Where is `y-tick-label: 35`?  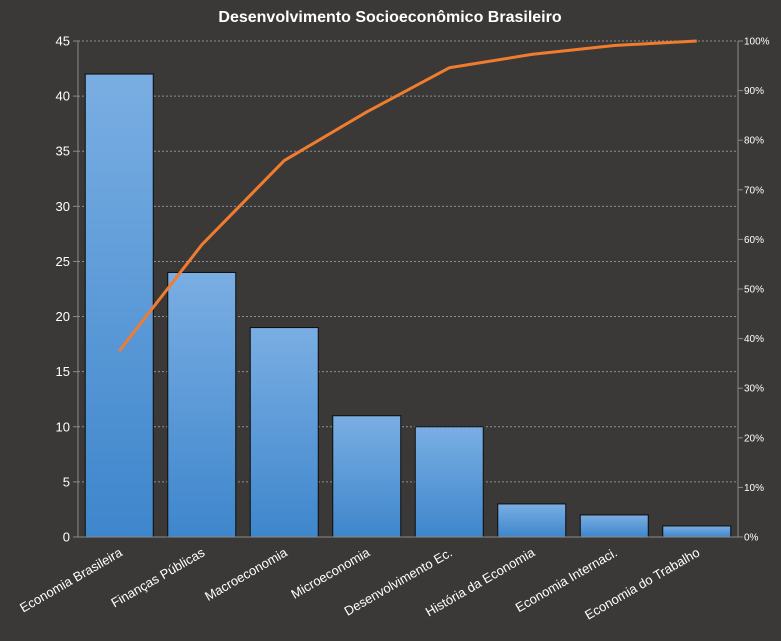 y-tick-label: 35 is located at coordinates (63, 151).